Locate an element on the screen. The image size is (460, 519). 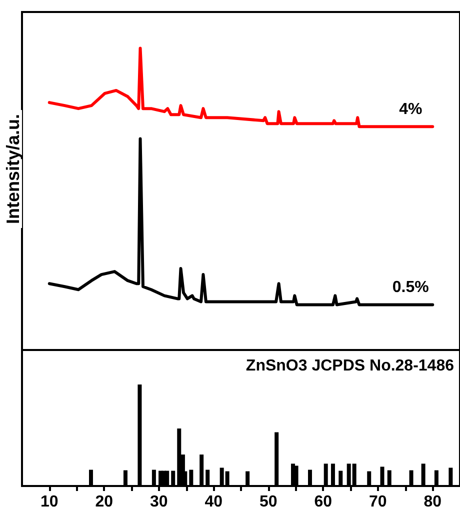
x-tick-label: 70 is located at coordinates (377, 502).